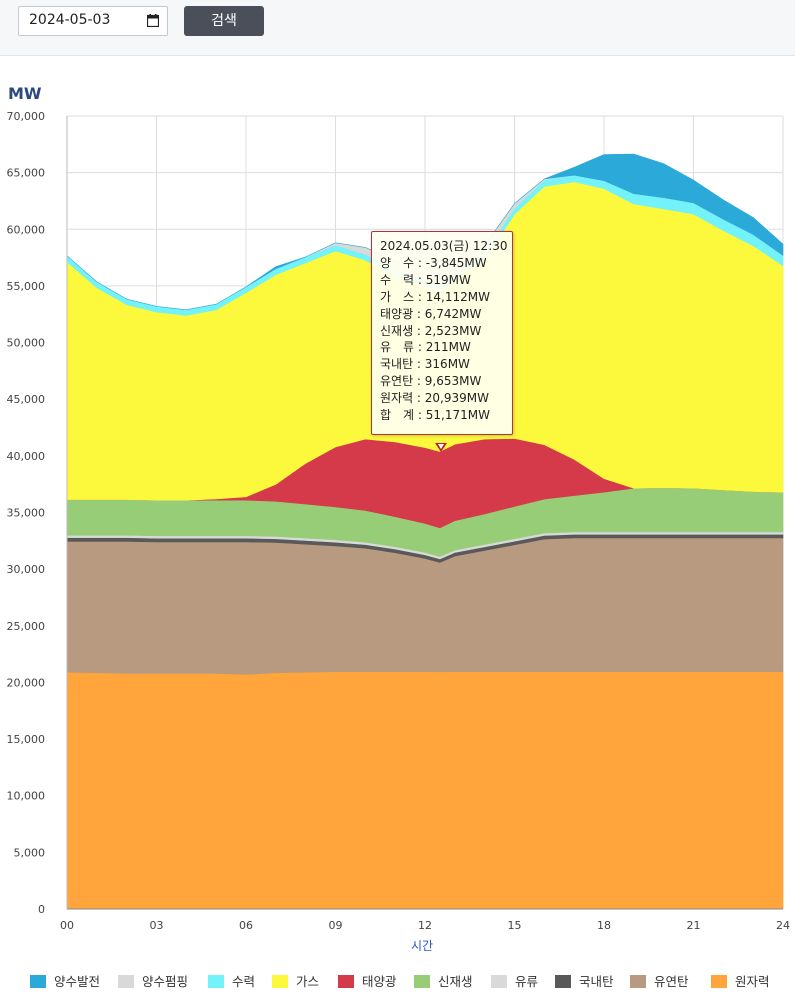 The width and height of the screenshot is (795, 1005). Describe the element at coordinates (67, 925) in the screenshot. I see `x-tick-label: 00` at that location.